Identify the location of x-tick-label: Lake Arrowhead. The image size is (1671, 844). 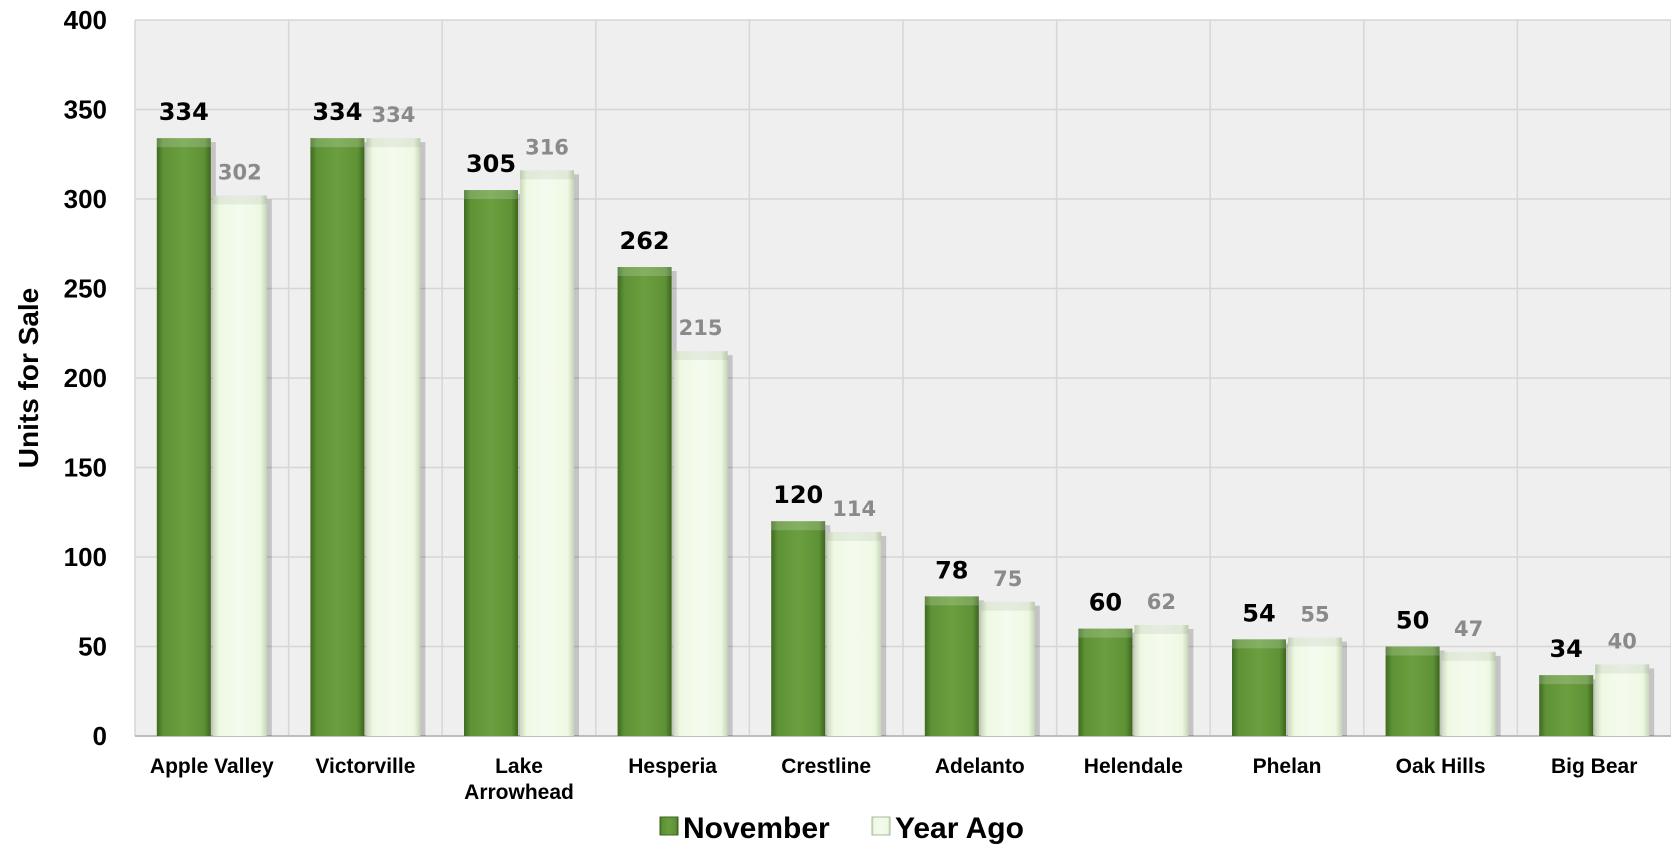
(519, 779).